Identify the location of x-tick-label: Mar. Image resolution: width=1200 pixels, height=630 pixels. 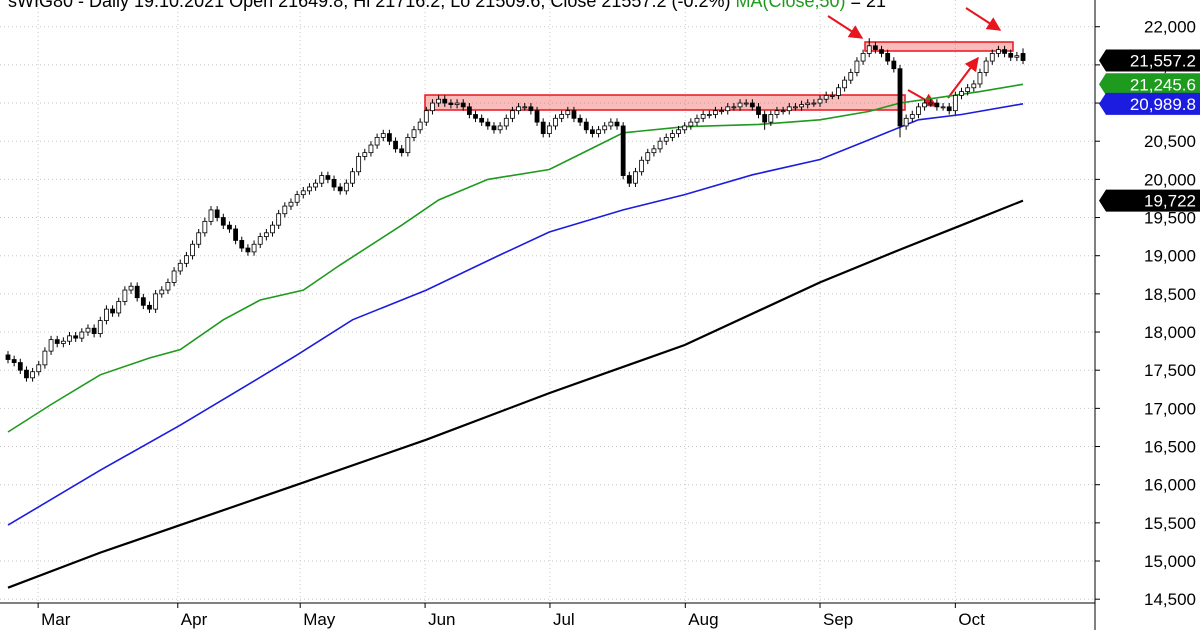
(56, 619).